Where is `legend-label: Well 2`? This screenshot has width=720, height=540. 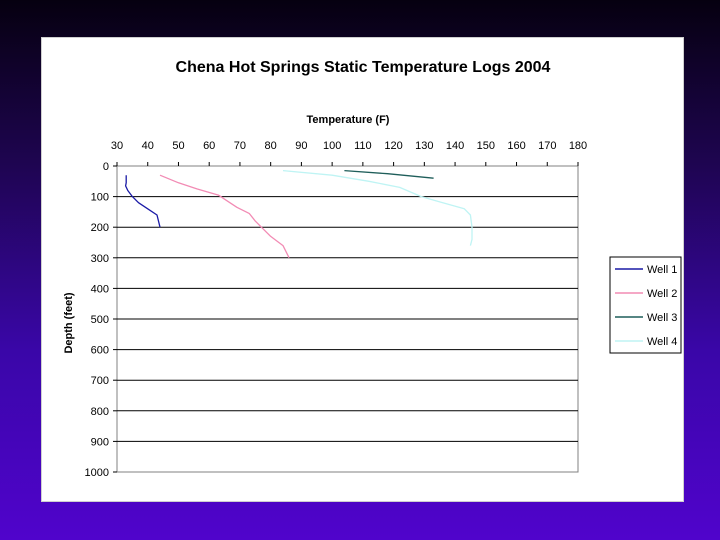 legend-label: Well 2 is located at coordinates (662, 294).